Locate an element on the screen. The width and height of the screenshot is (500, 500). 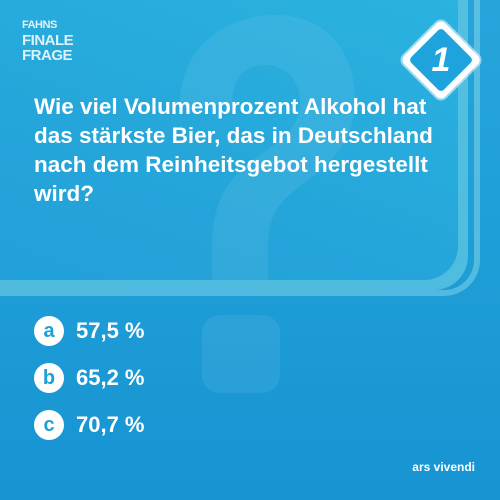
answer-list: a 57,5 % b 65,2 % c 70,7 % is located at coordinates (89, 386).